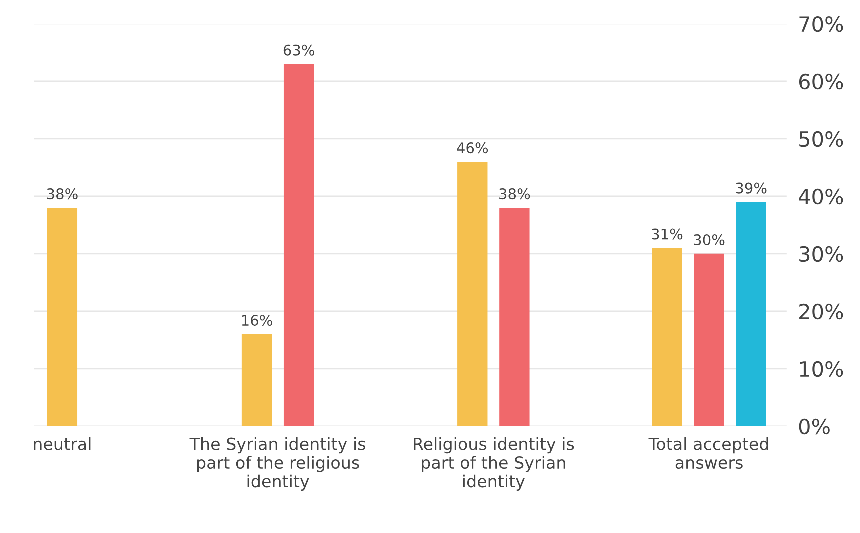 The height and width of the screenshot is (533, 860). Describe the element at coordinates (822, 312) in the screenshot. I see `y-tick-label: 20%` at that location.